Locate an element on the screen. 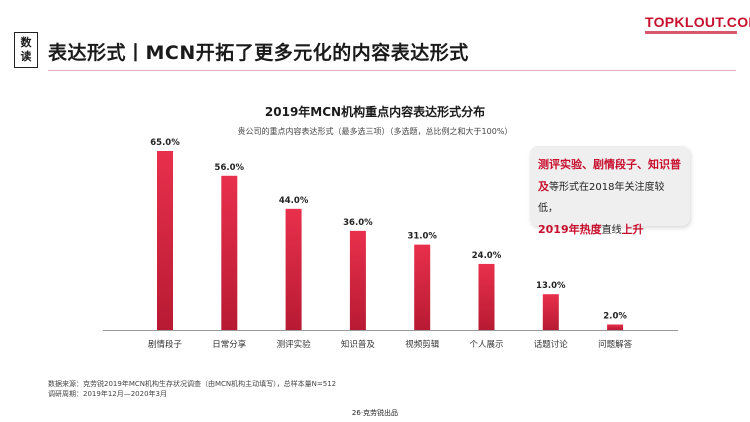 The height and width of the screenshot is (422, 750). category-tick-label: 个人展示 is located at coordinates (486, 345).